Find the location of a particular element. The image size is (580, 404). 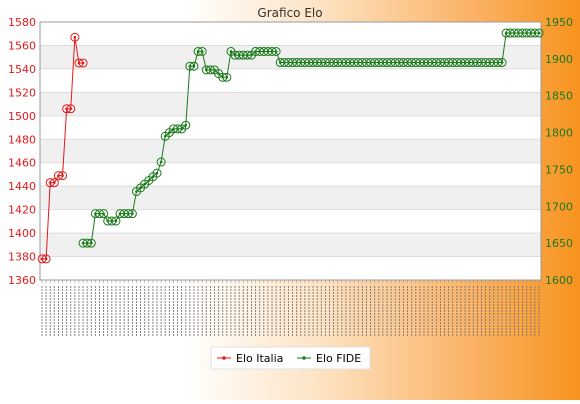

right-tick-label: 1650 is located at coordinates (559, 243).